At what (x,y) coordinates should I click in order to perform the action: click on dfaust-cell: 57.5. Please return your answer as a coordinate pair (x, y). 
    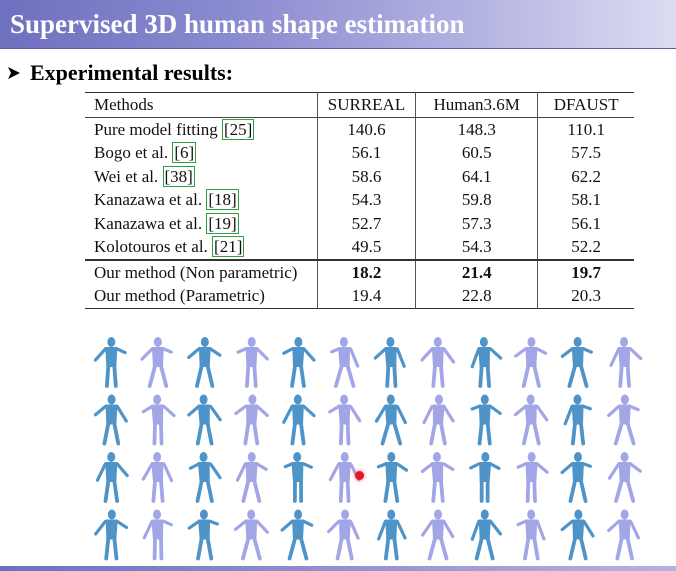
    Looking at the image, I should click on (585, 153).